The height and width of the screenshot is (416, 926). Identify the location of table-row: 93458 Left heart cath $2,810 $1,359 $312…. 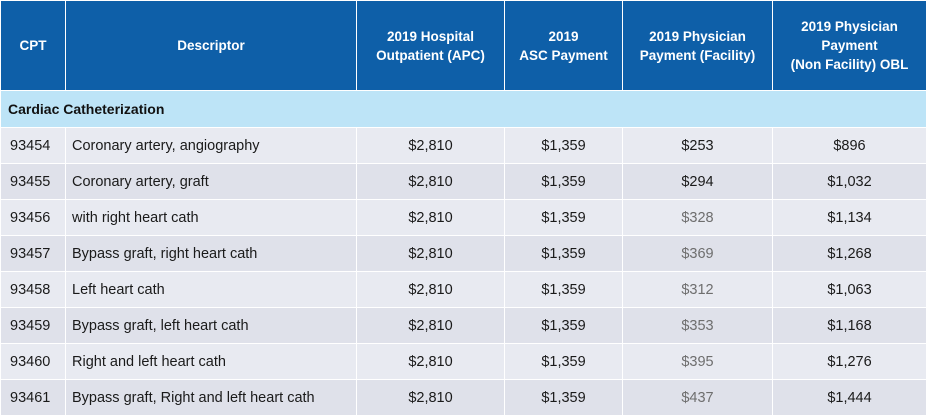
(463, 290).